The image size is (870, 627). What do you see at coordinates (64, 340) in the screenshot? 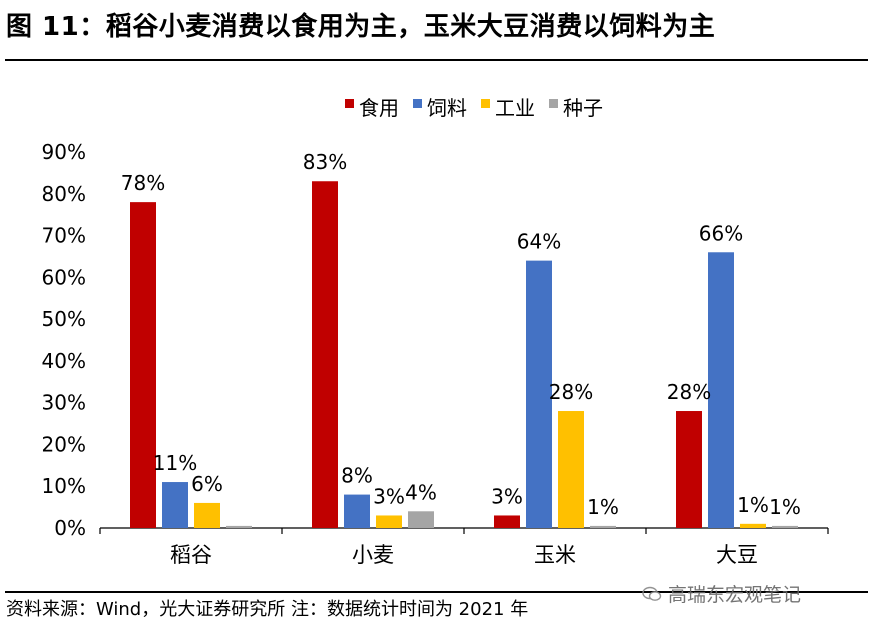
I see `y-axis: 0% 10% 20% 30% 40% 50% 60% 70% 80% 90%` at bounding box center [64, 340].